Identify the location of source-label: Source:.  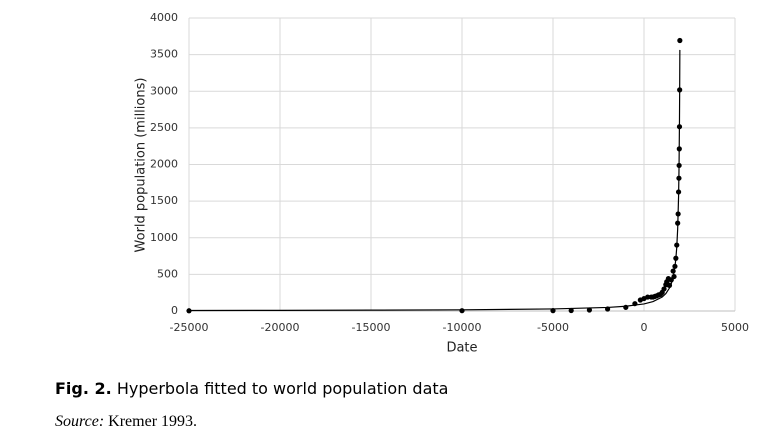
(79, 421).